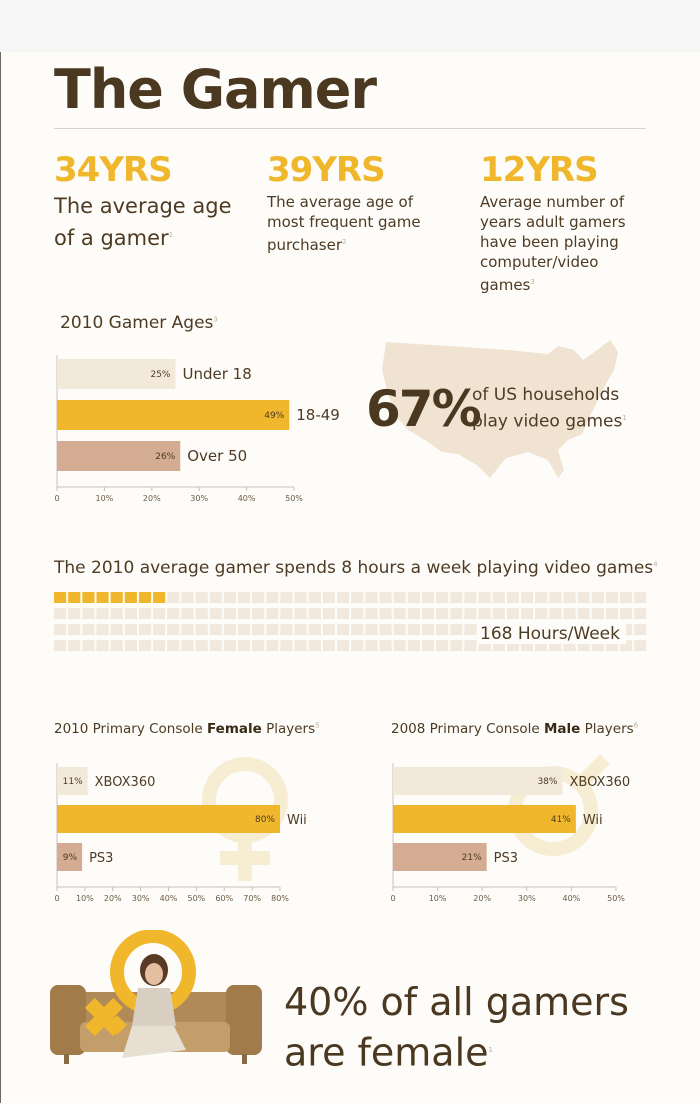 The image size is (700, 1103). Describe the element at coordinates (599, 782) in the screenshot. I see `category-label: XBOX360` at that location.